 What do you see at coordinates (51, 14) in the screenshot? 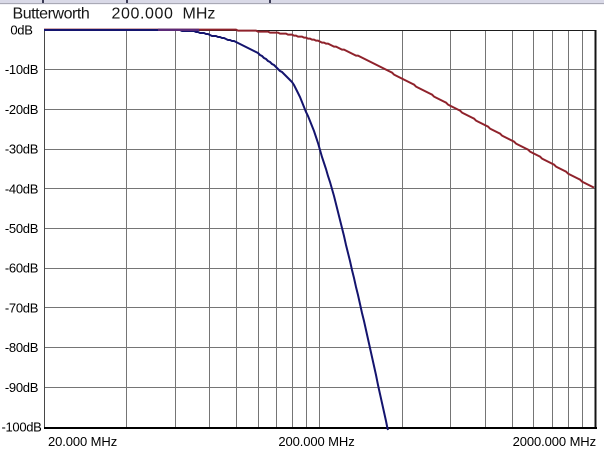
I see `svg-text: Butterworth` at bounding box center [51, 14].